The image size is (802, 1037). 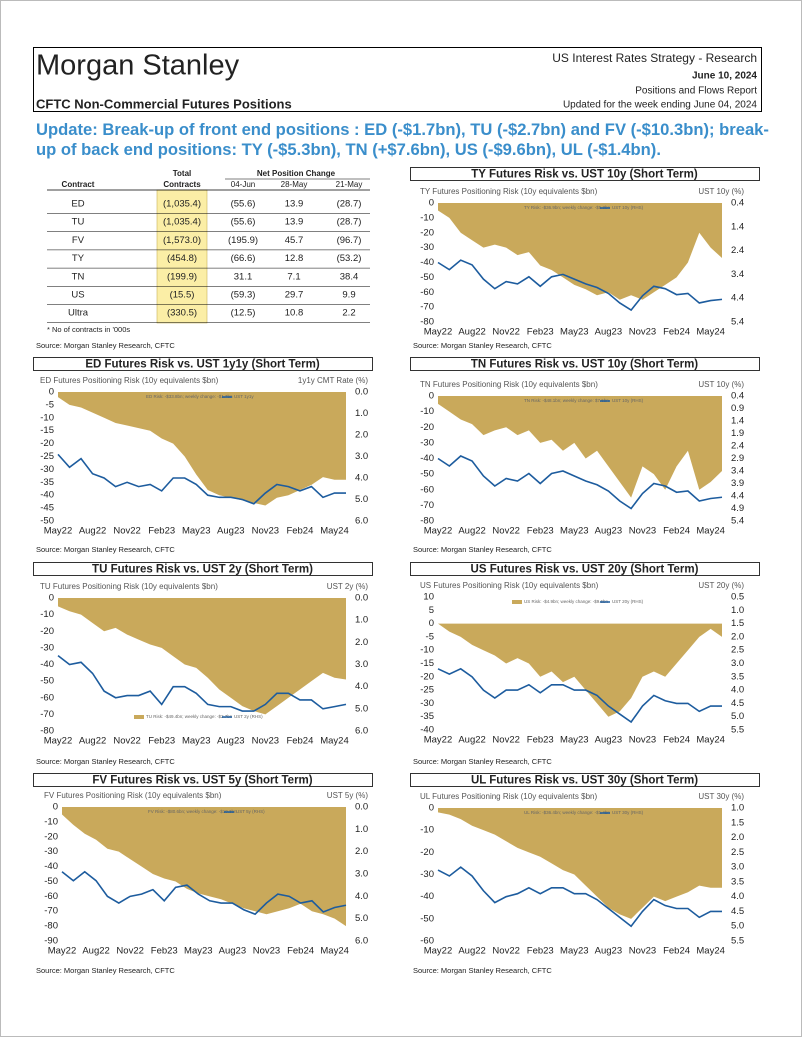 I want to click on legend-label: UST 20y (RHS), so click(x=628, y=601).